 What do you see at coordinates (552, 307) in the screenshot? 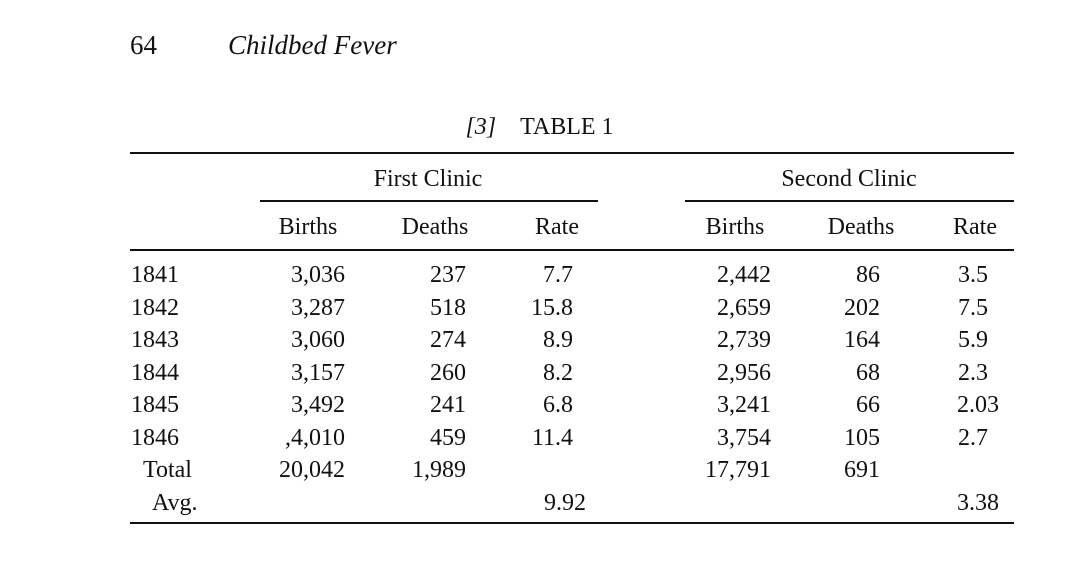
I see `table-cell: 15.8` at bounding box center [552, 307].